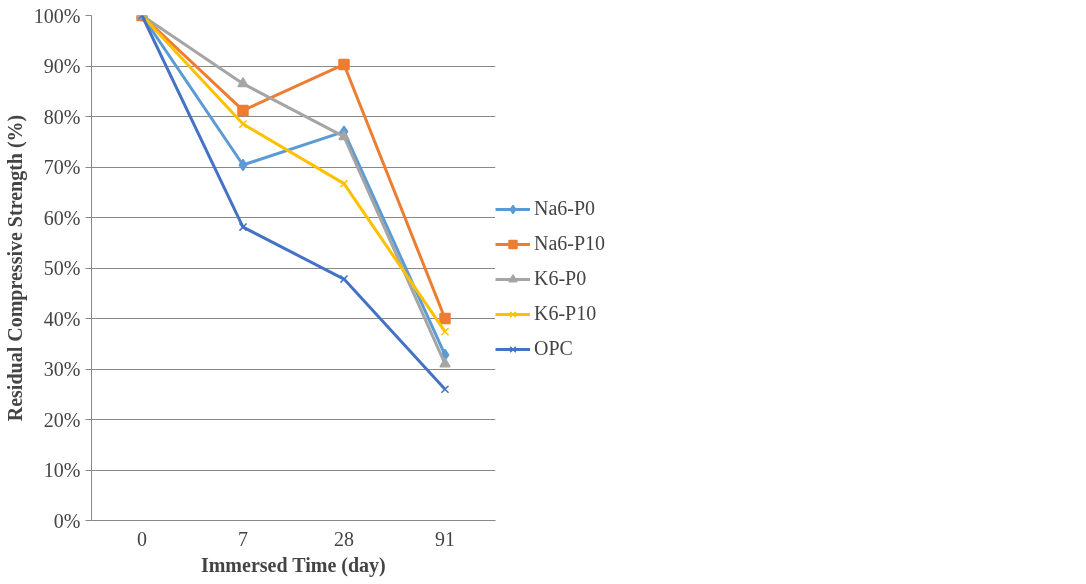 Image resolution: width=1086 pixels, height=584 pixels. Describe the element at coordinates (67, 520) in the screenshot. I see `y-tick-label: 0%` at that location.